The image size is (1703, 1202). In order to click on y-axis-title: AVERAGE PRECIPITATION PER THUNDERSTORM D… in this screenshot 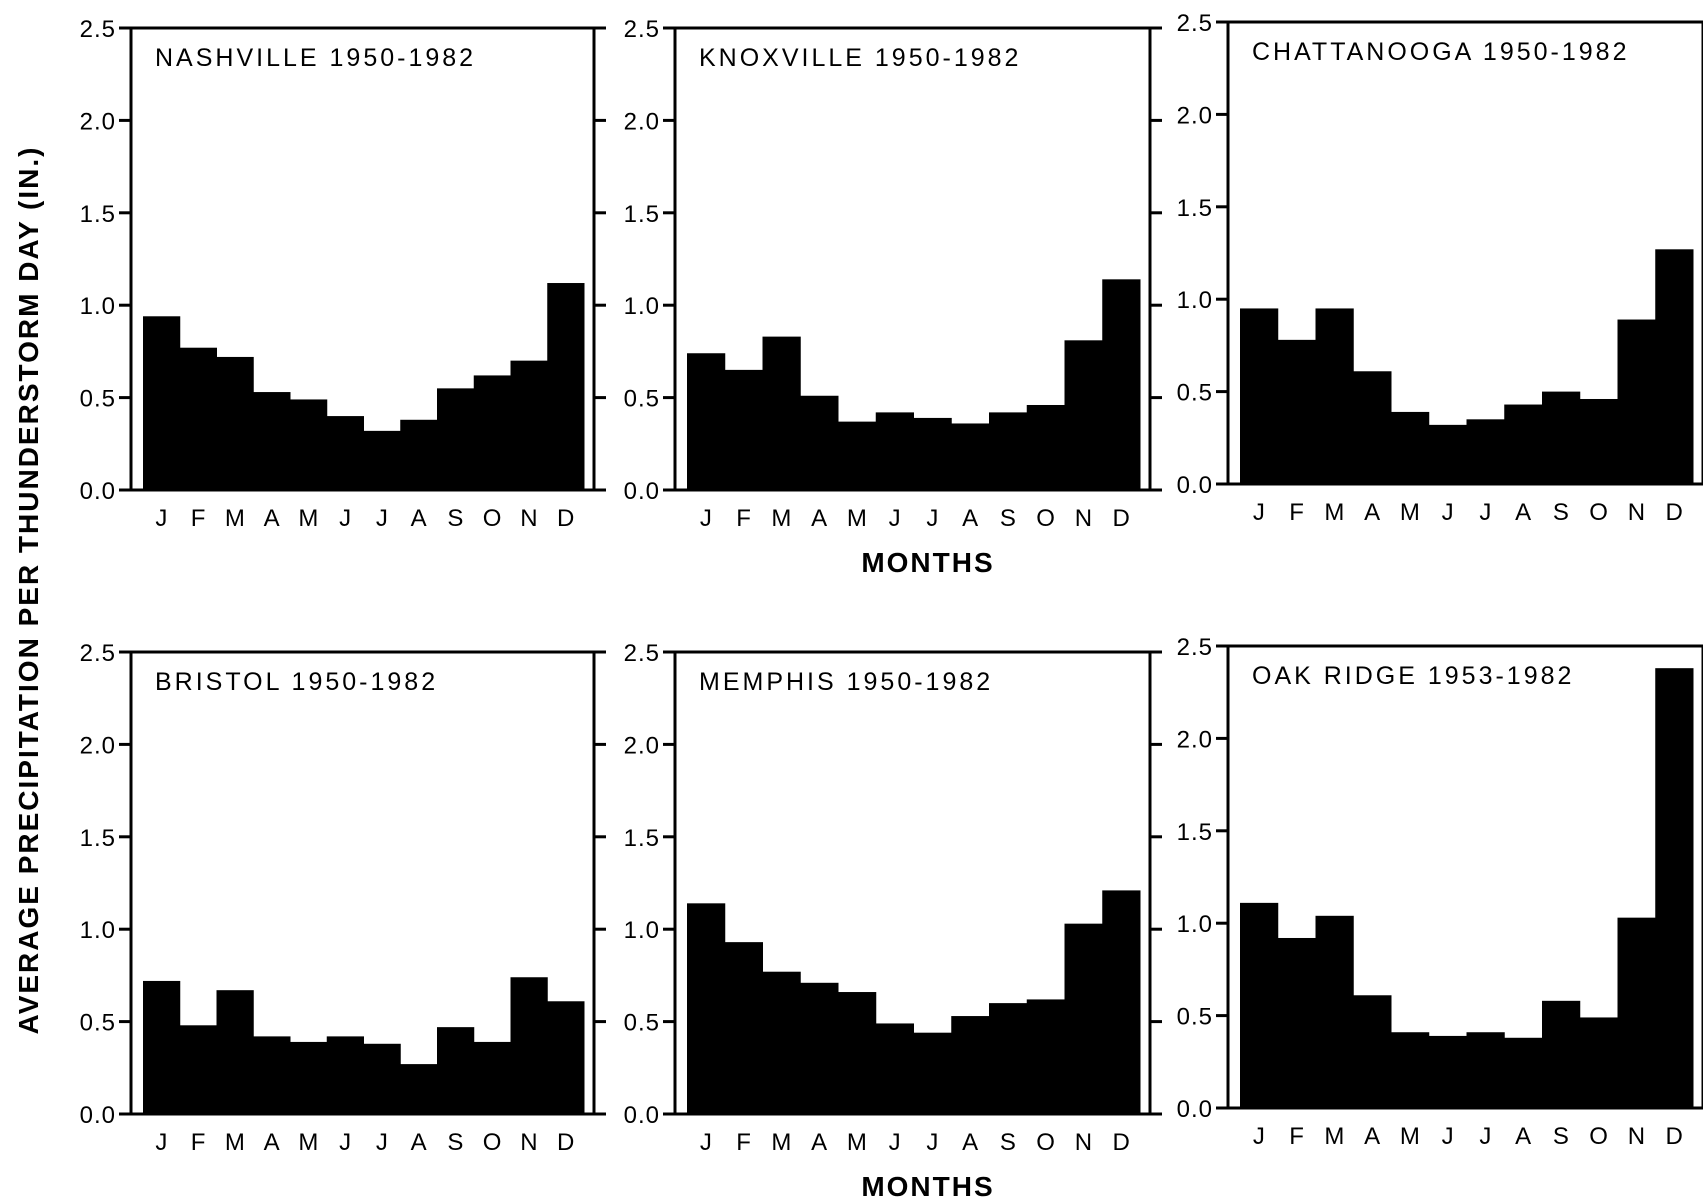, I will do `click(28, 590)`.